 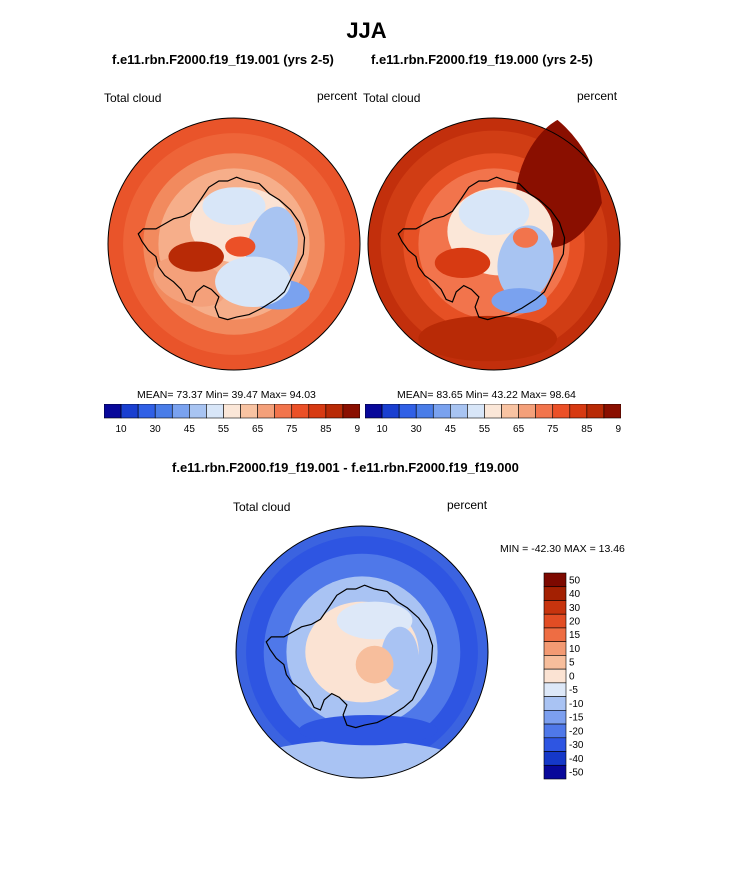 I want to click on left-variable-label: Total cloud, so click(x=133, y=98).